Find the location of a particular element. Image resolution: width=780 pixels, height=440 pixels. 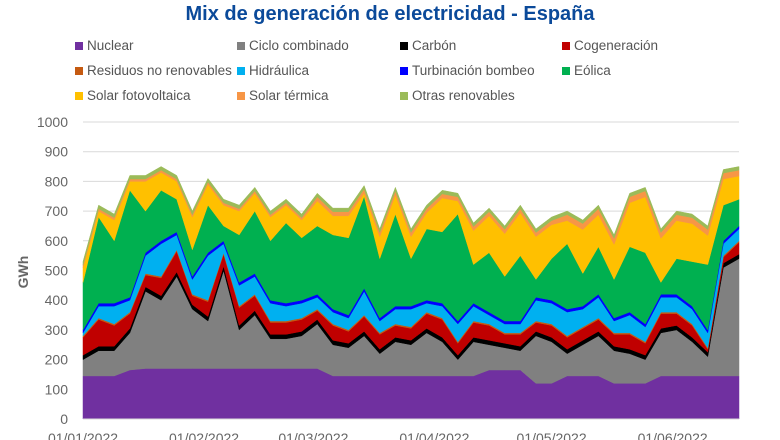

x-tick-label: 01/03/2022 is located at coordinates (313, 435).